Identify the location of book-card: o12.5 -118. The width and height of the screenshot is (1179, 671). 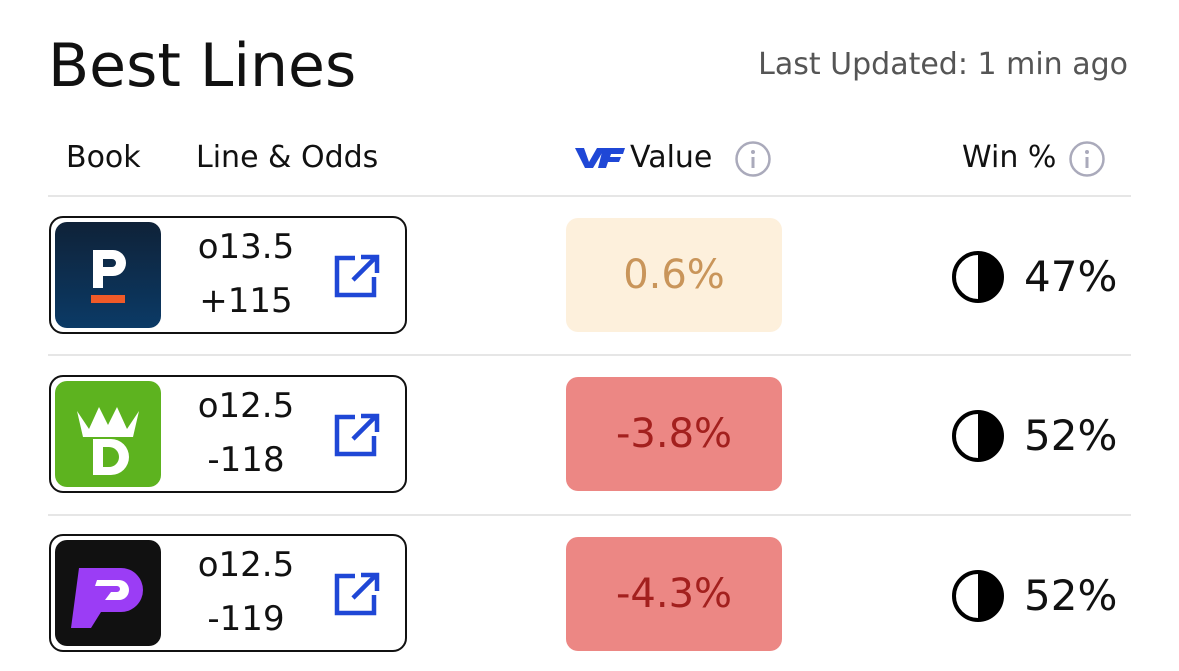
(228, 434).